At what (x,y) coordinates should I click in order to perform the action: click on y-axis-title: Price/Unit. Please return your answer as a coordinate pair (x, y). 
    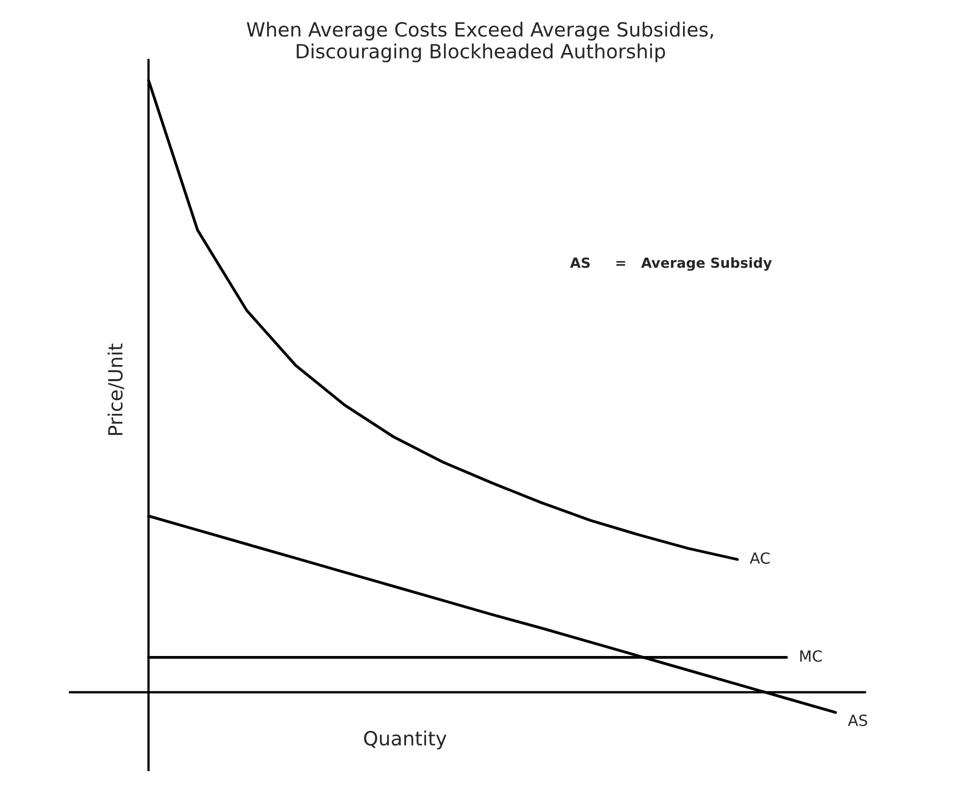
    Looking at the image, I should click on (116, 389).